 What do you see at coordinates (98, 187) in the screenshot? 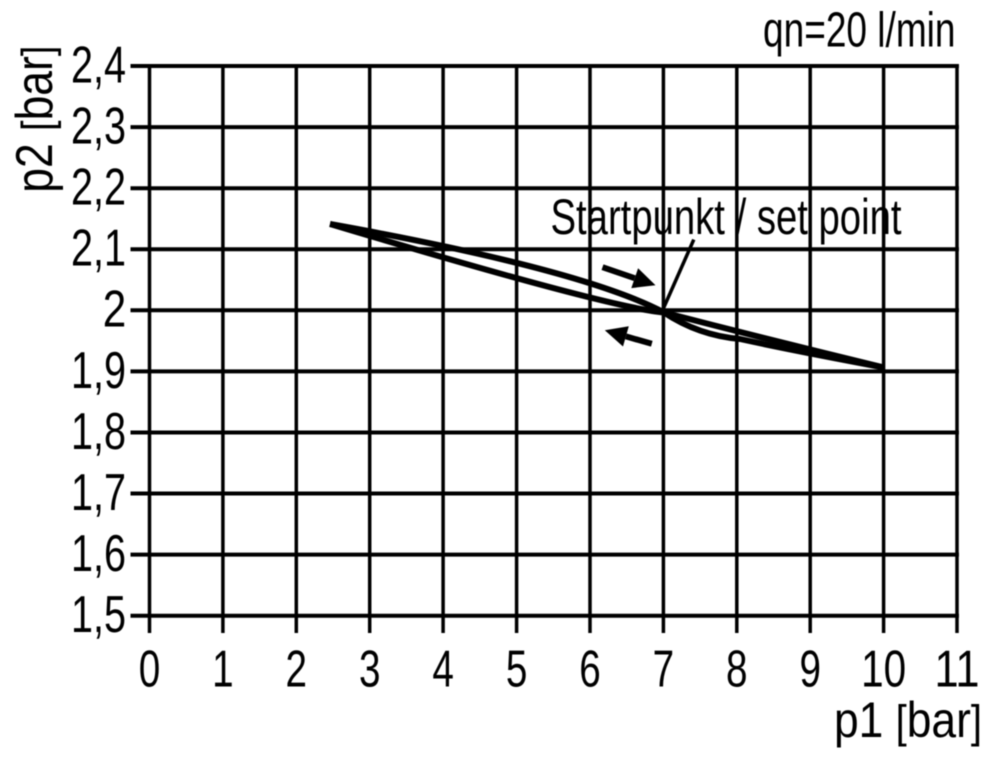
I see `svg-text: 2,2` at bounding box center [98, 187].